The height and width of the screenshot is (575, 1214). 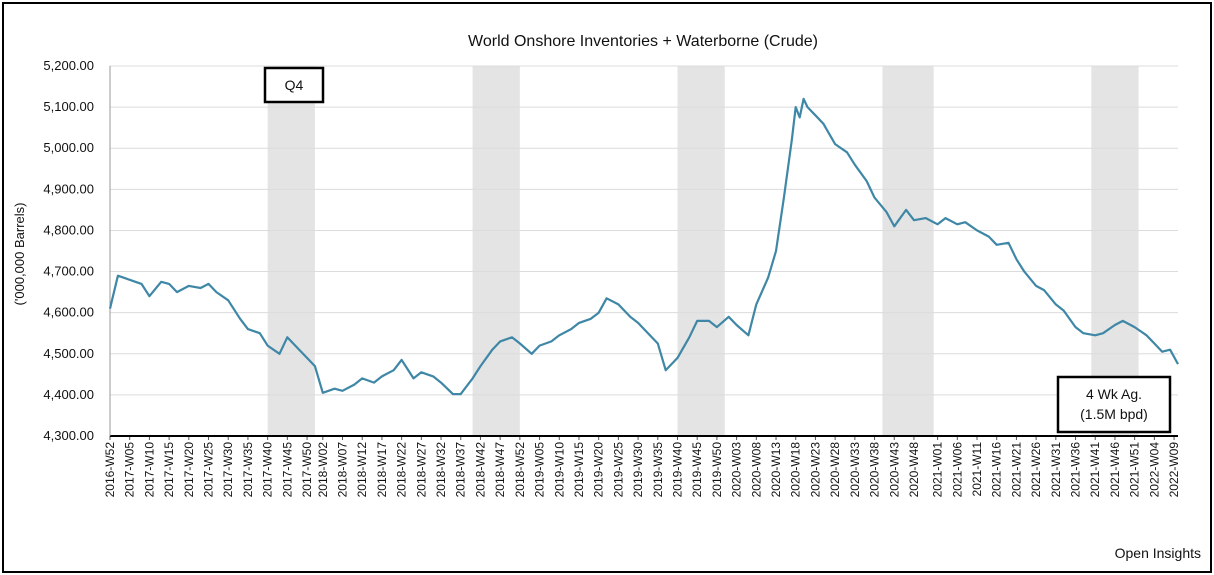 I want to click on y-tick-label: 4,500.00, so click(x=68, y=353).